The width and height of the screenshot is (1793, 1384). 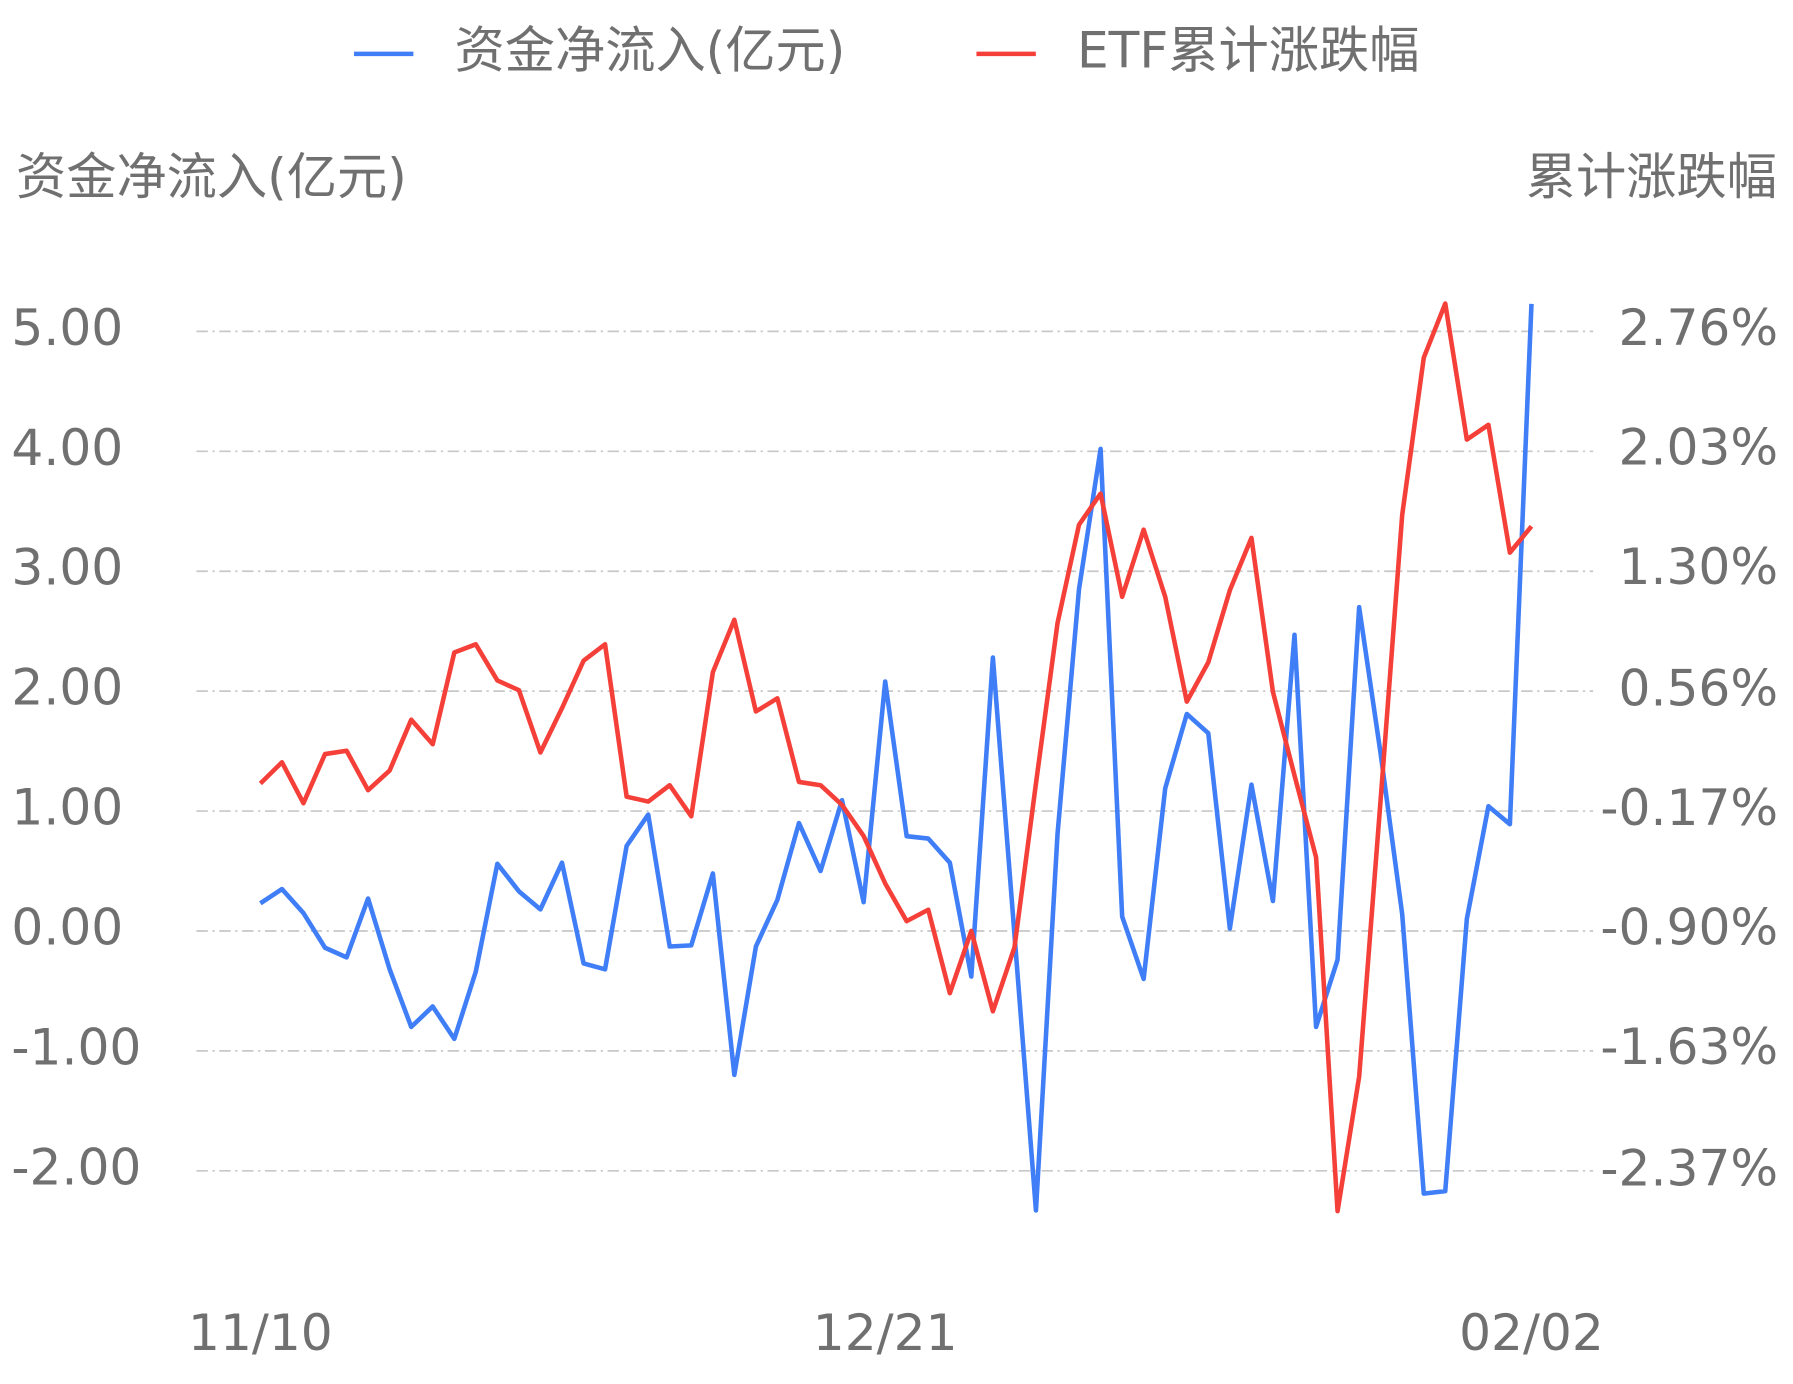 What do you see at coordinates (67, 807) in the screenshot?
I see `y-tick-label: 1.00` at bounding box center [67, 807].